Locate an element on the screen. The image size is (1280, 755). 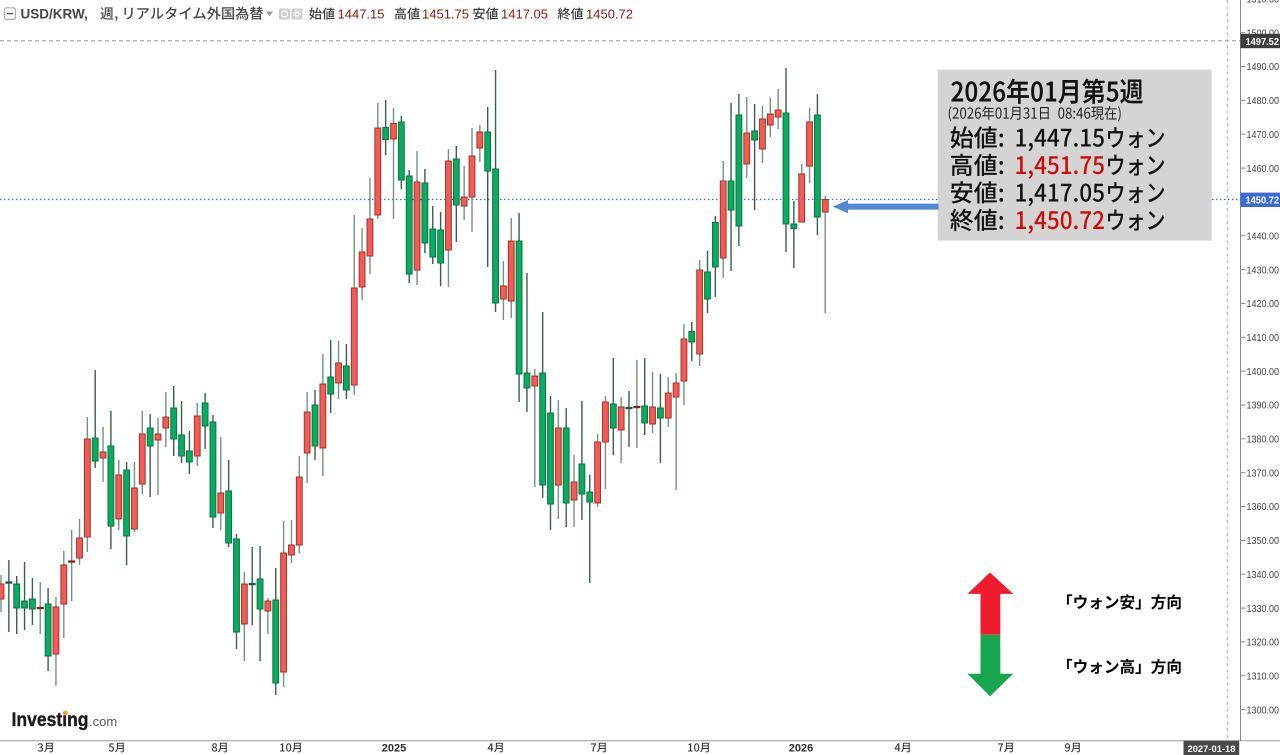
svg-text: 1510.00 is located at coordinates (1263, 3).